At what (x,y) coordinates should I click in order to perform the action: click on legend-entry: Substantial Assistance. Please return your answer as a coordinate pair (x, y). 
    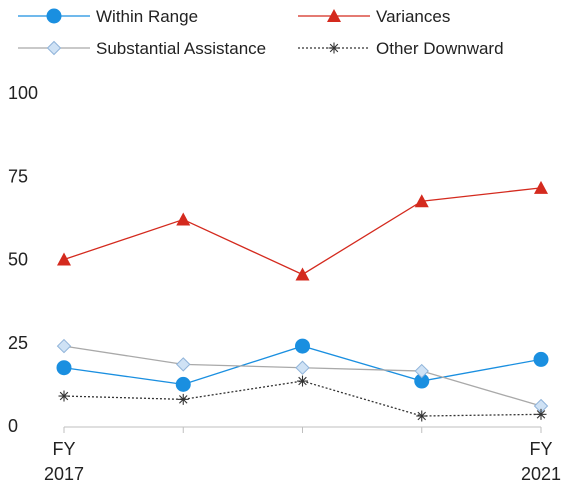
    Looking at the image, I should click on (142, 48).